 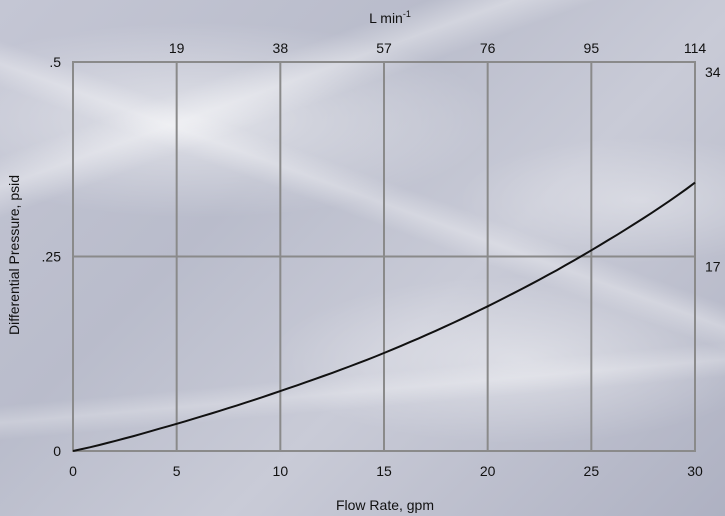 What do you see at coordinates (488, 471) in the screenshot?
I see `x-tick-label: 20` at bounding box center [488, 471].